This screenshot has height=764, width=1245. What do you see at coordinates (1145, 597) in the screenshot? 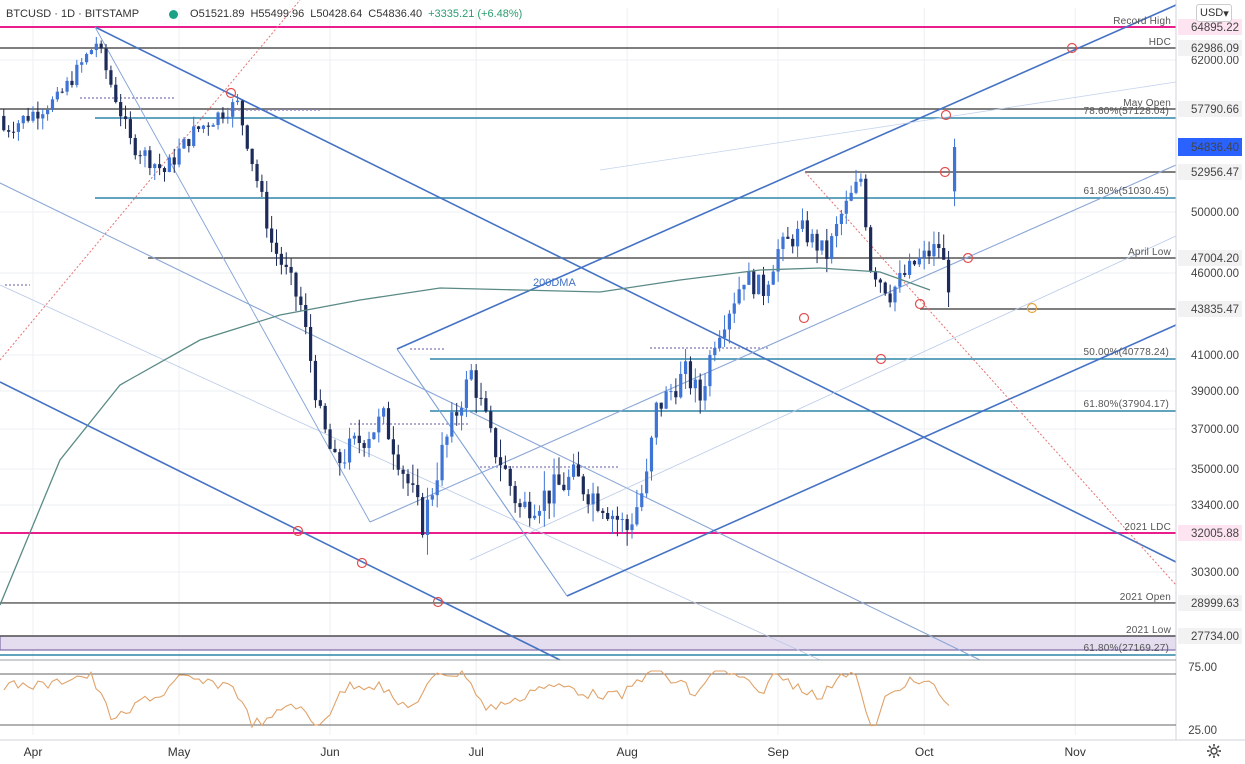
I see `level-label: 2021 Open` at bounding box center [1145, 597].